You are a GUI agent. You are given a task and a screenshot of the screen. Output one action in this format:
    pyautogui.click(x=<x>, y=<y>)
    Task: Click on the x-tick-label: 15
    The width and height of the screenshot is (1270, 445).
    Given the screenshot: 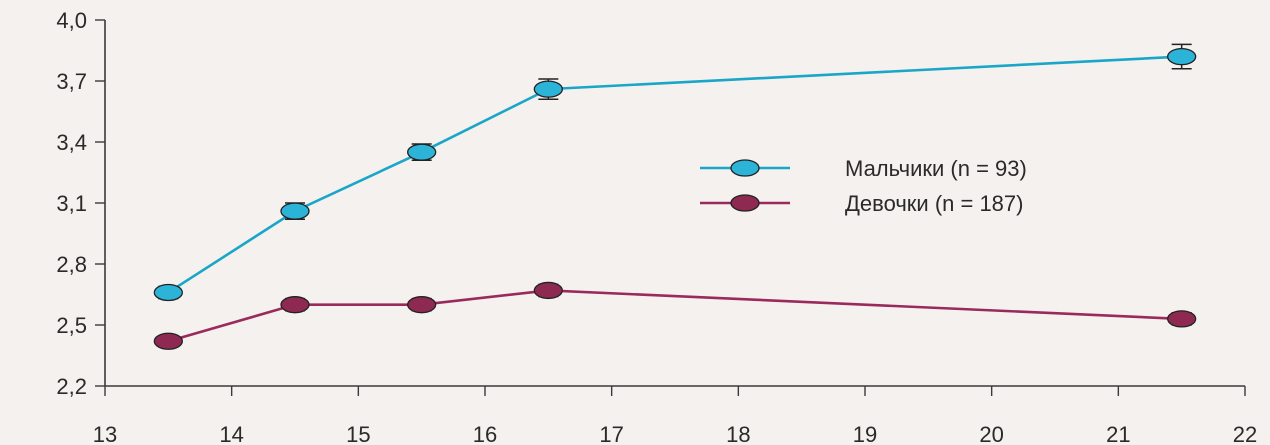 What is the action you would take?
    pyautogui.click(x=358, y=433)
    